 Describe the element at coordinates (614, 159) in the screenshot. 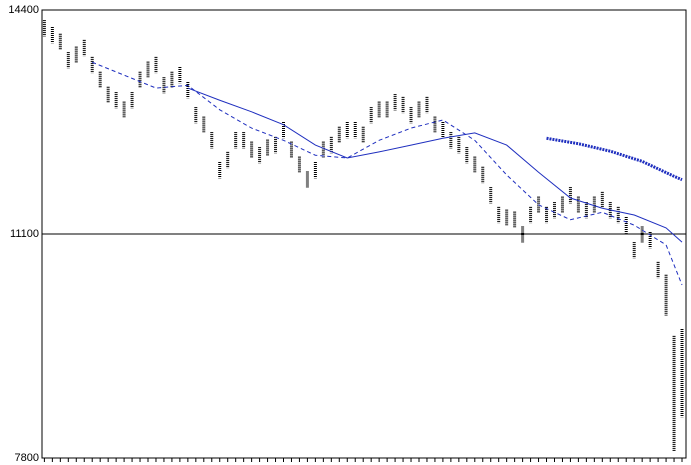

I see `moving-average` at that location.